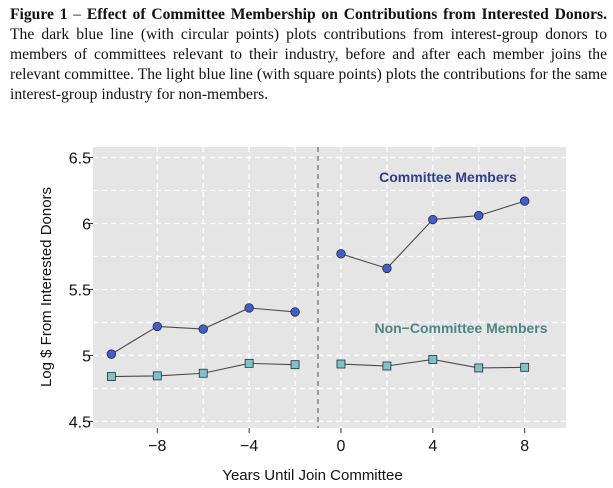 The image size is (613, 488). Describe the element at coordinates (249, 446) in the screenshot. I see `x-tick-label: −4` at that location.